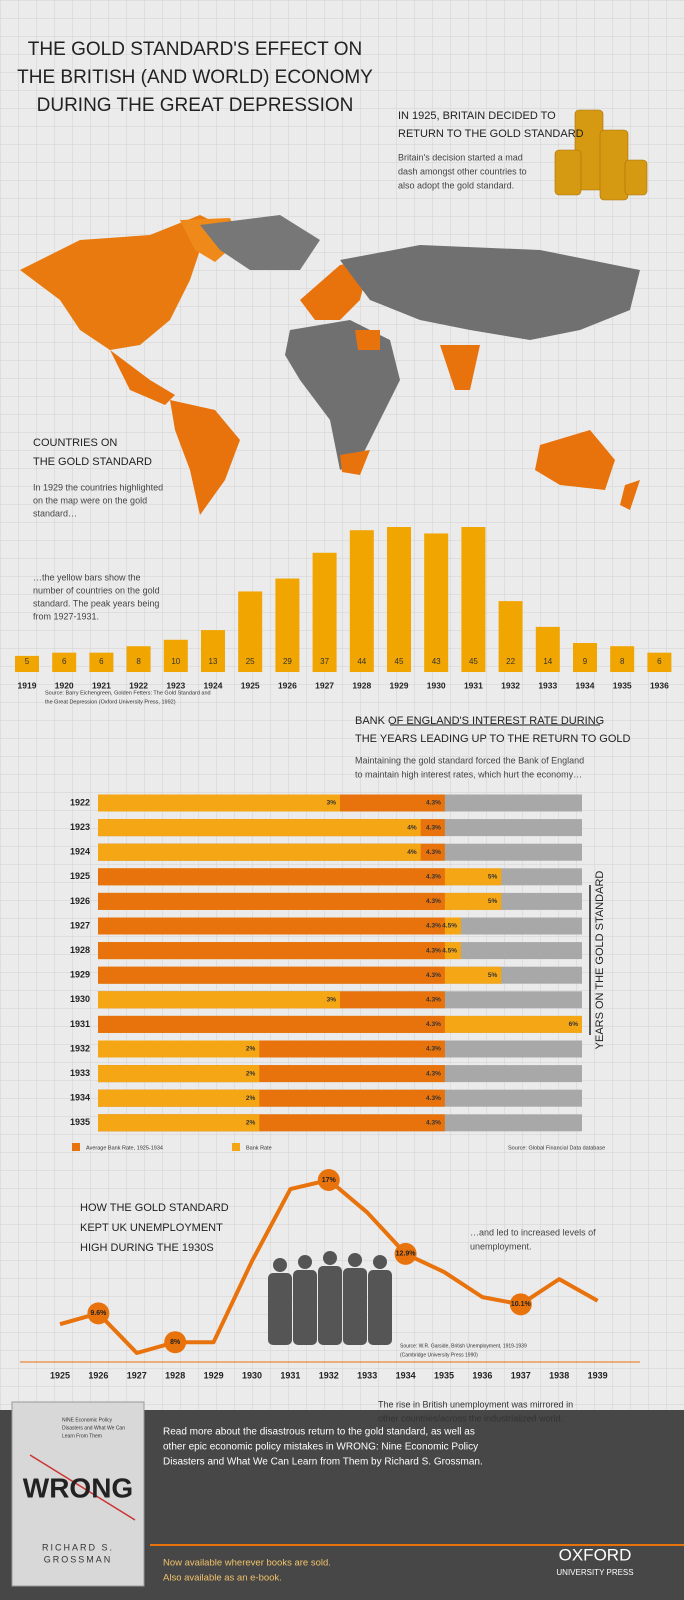 This screenshot has width=684, height=1600. I want to click on x-tick-label: 1932, so click(510, 685).